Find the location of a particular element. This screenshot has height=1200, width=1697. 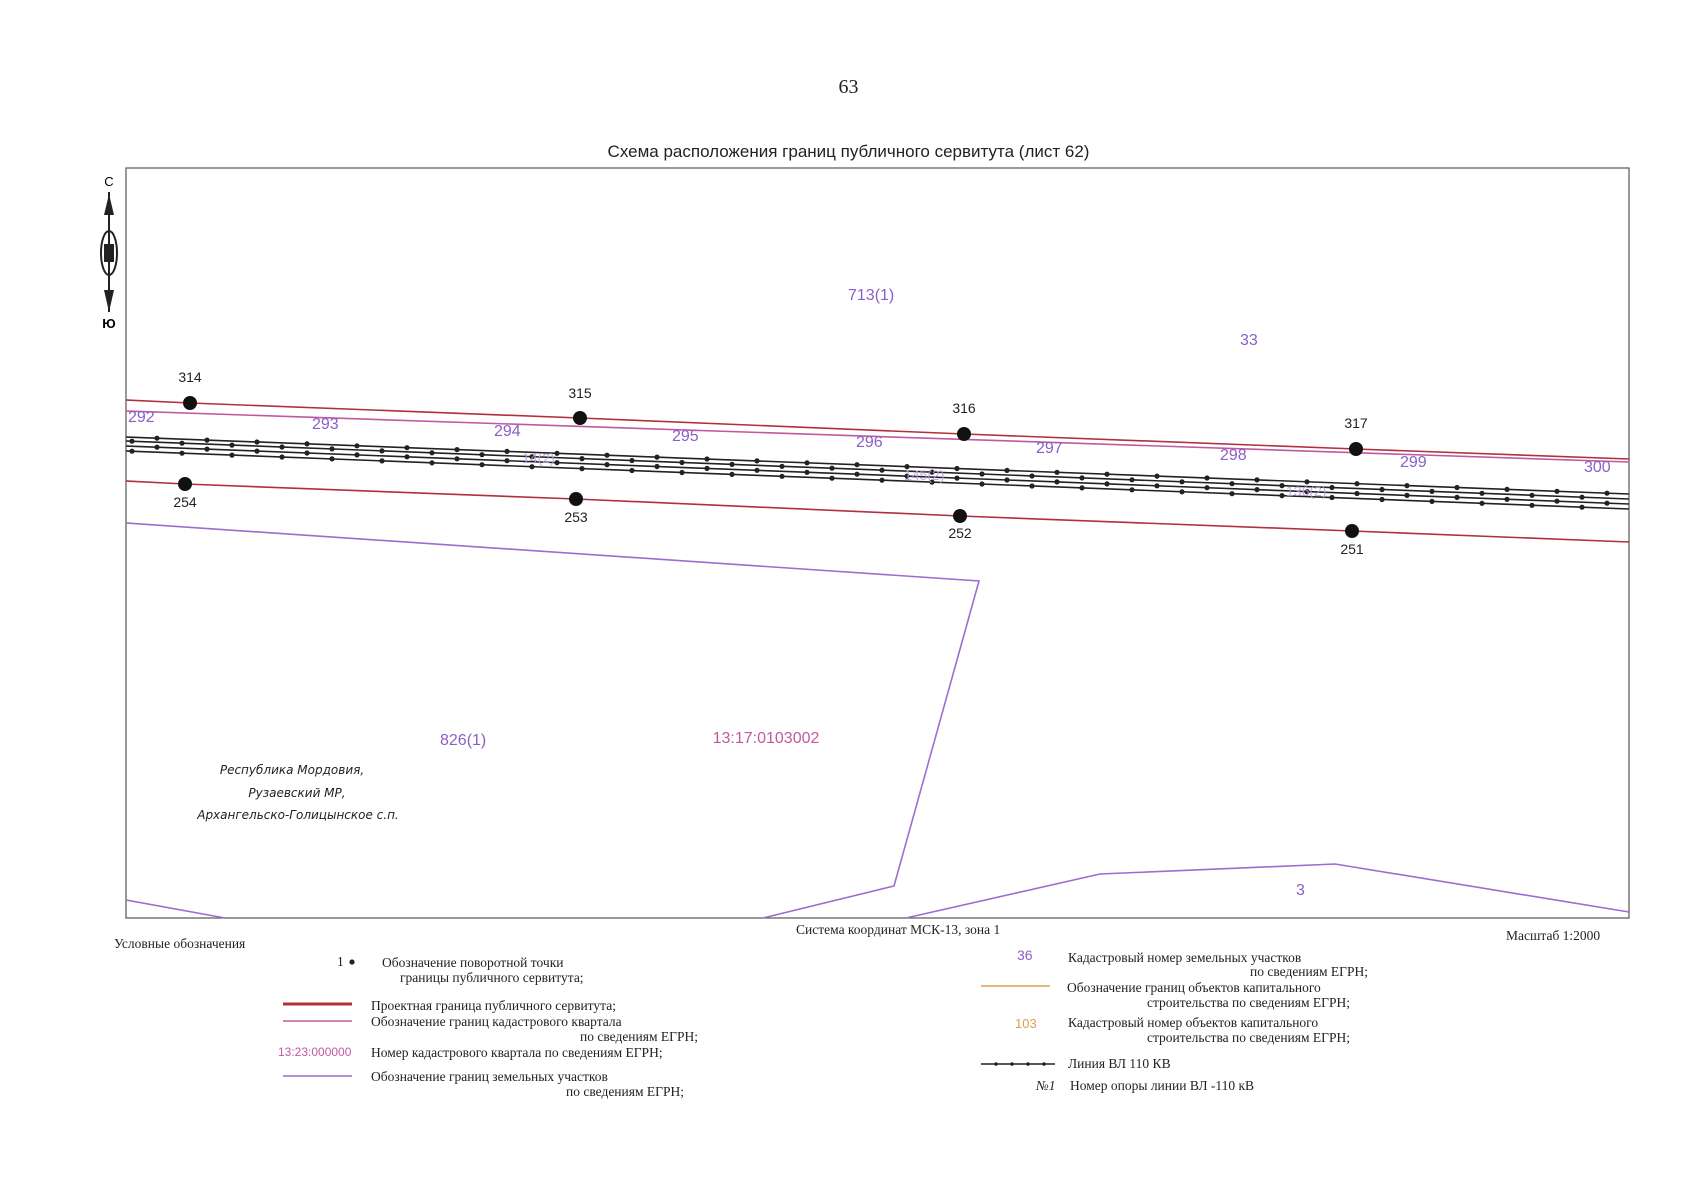

servitude-points is located at coordinates (770, 467).